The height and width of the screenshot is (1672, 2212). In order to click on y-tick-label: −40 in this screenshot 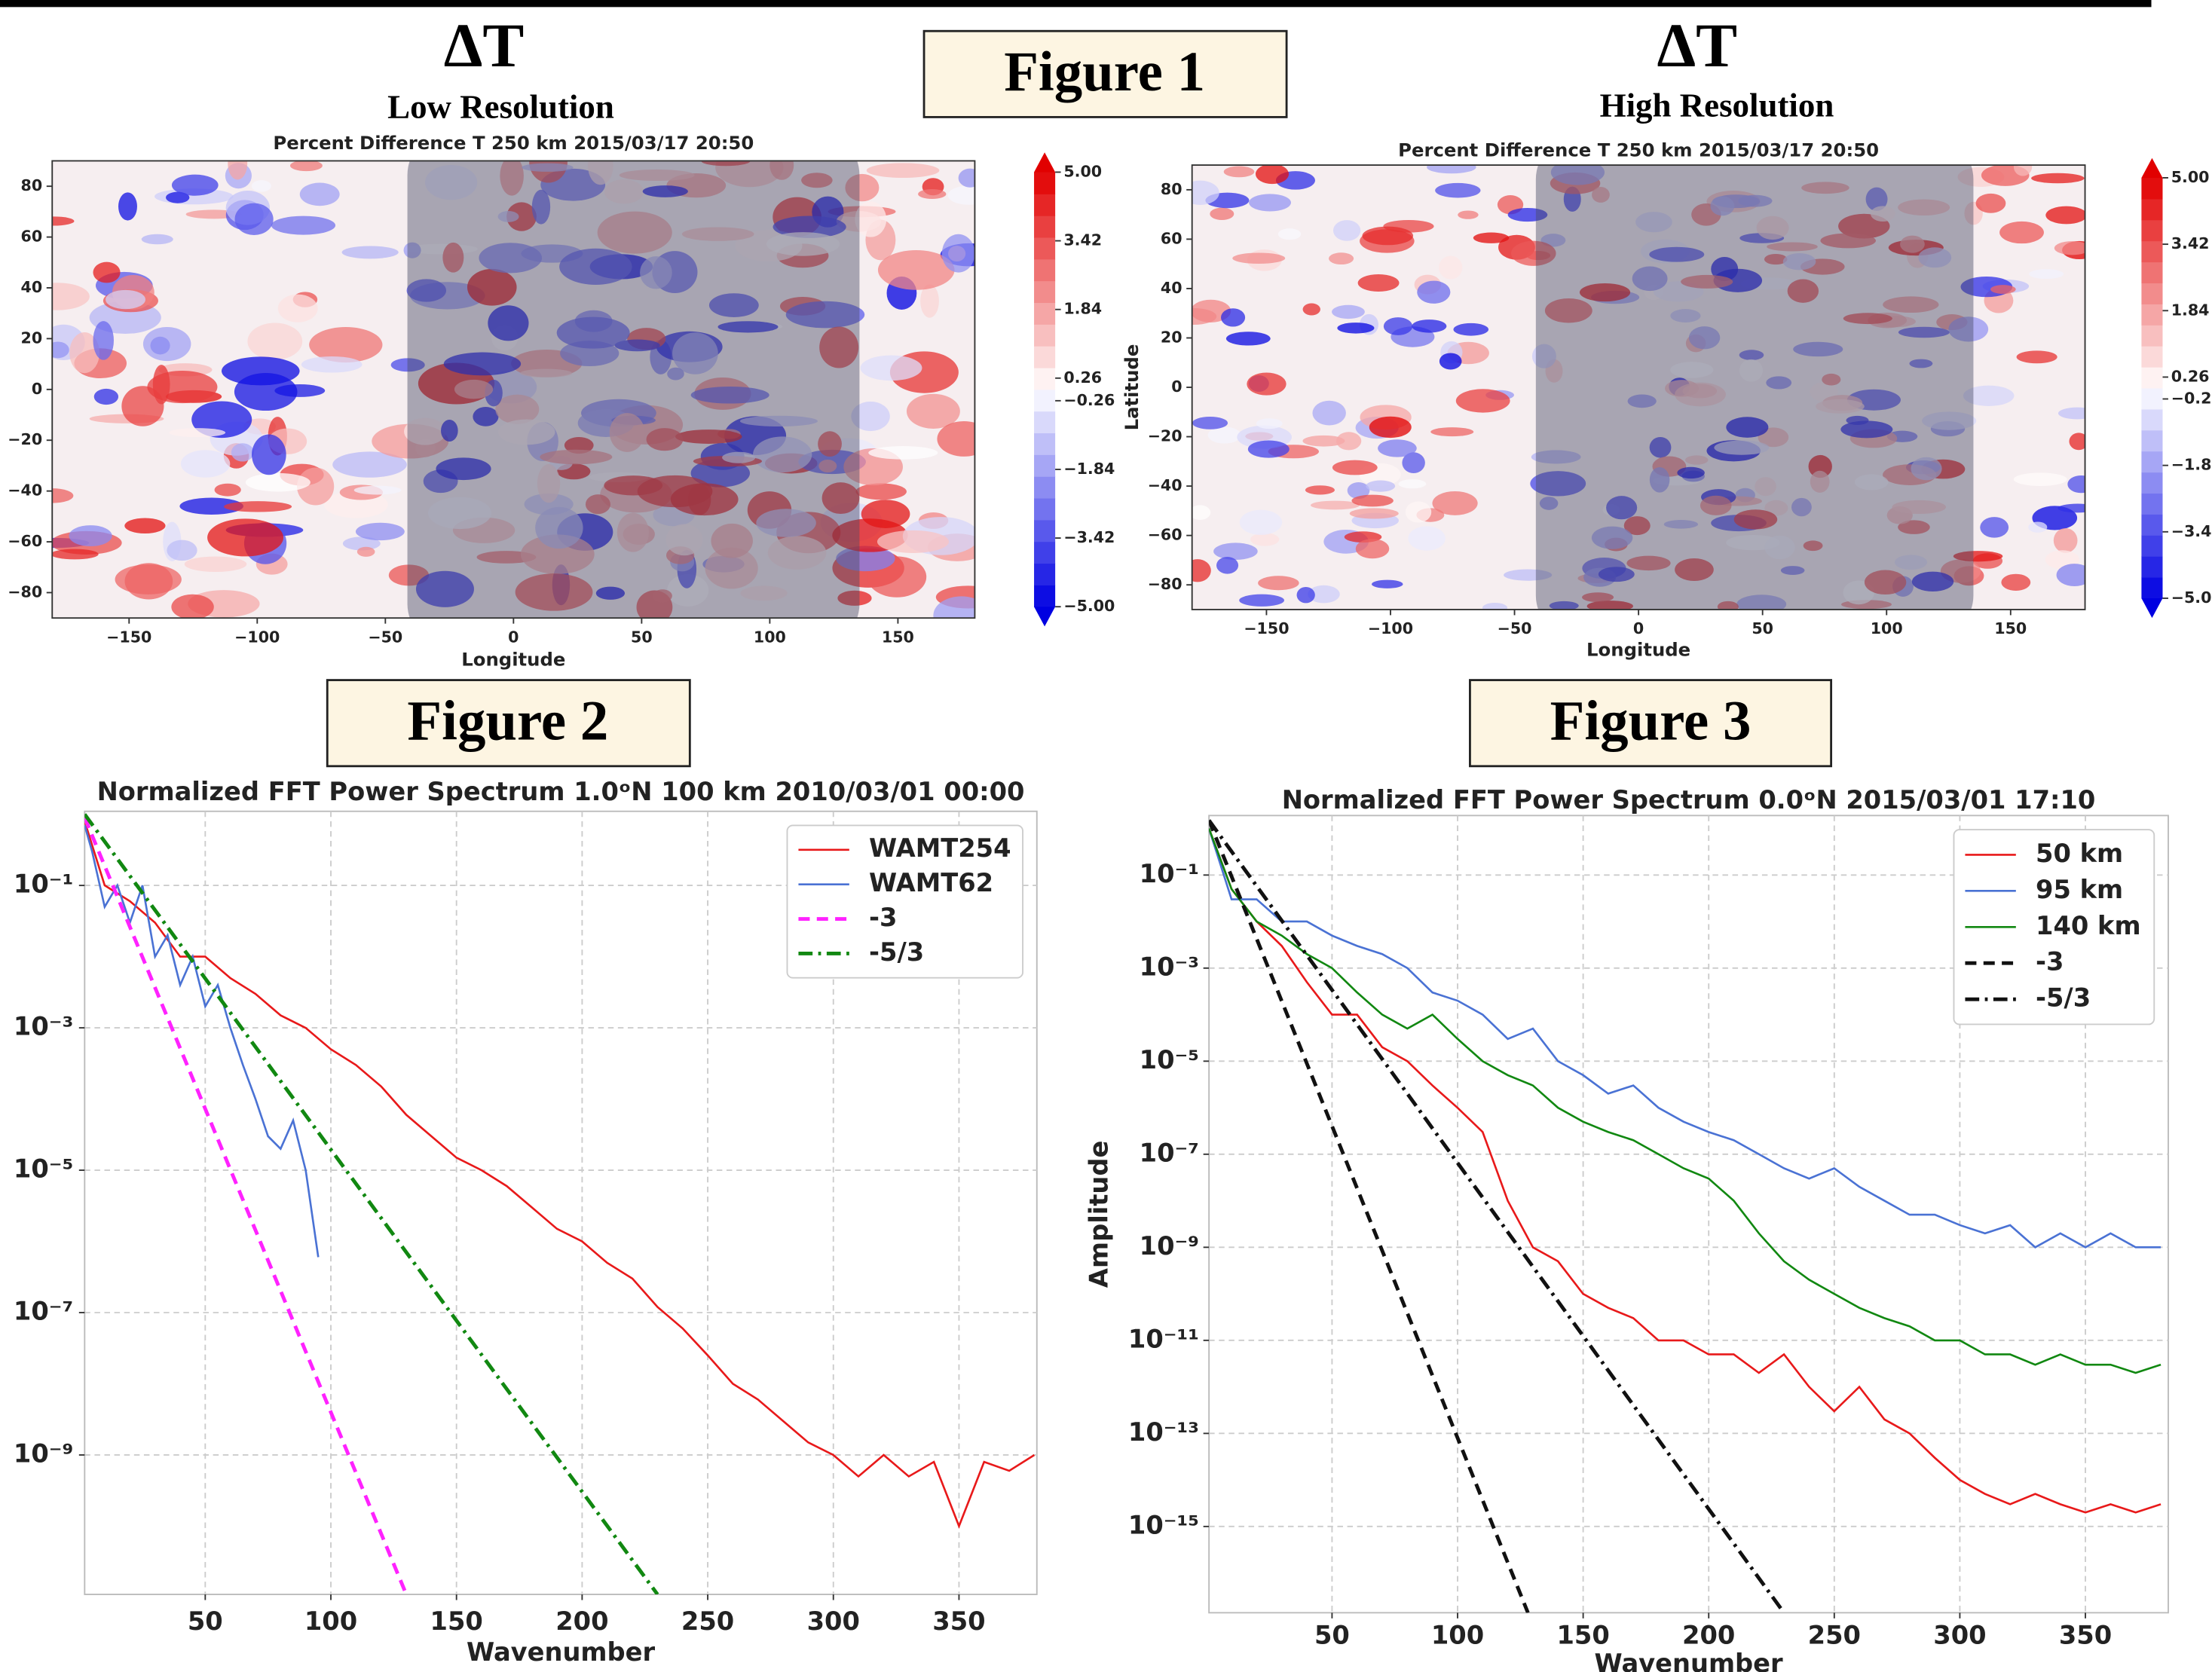, I will do `click(1165, 485)`.